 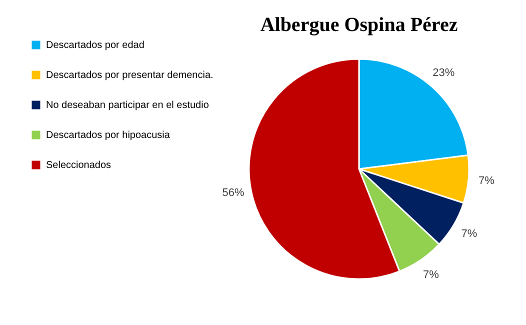 What do you see at coordinates (128, 105) in the screenshot?
I see `legend-label: No deseaban participar en el estudio` at bounding box center [128, 105].